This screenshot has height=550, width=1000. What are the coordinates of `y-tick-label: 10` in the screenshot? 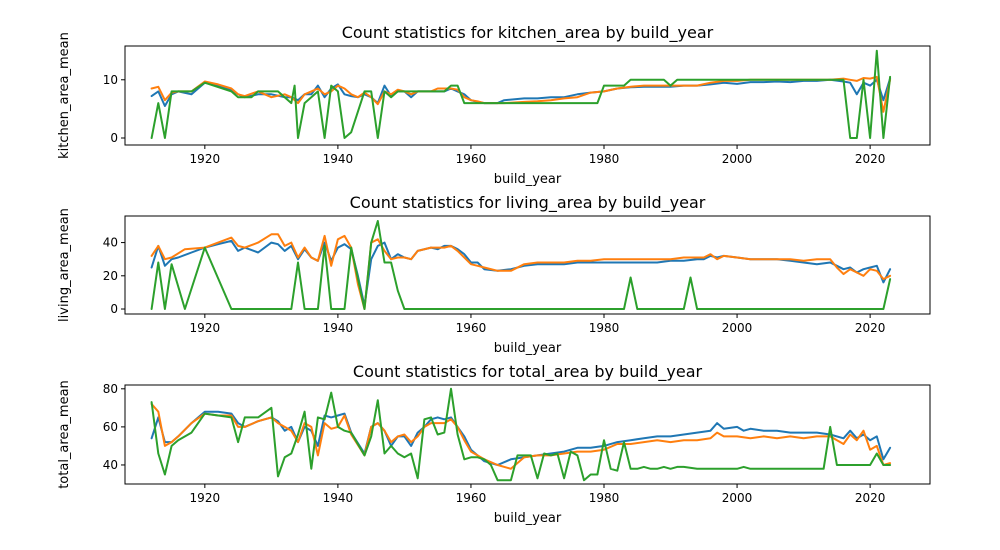 It's located at (110, 80).